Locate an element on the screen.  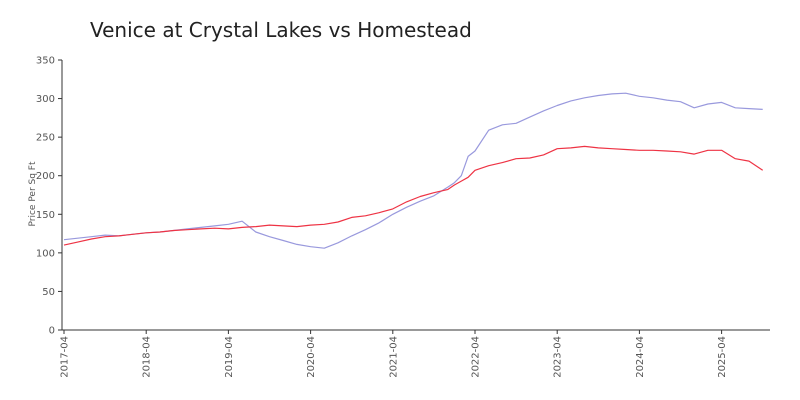
x-tick-label-2017-04: 2017-04 is located at coordinates (65, 357).